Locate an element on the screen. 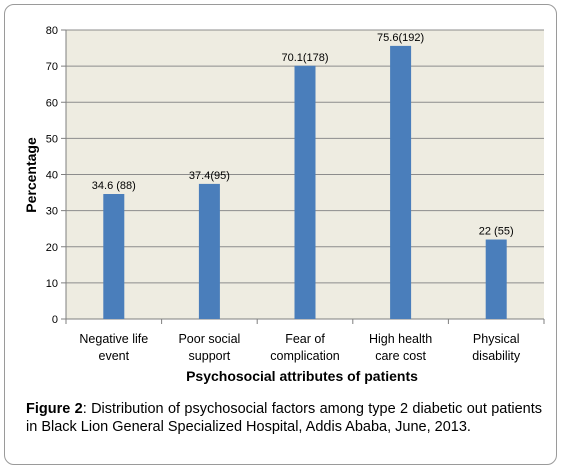 The image size is (564, 472). x-category-label: event is located at coordinates (114, 356).